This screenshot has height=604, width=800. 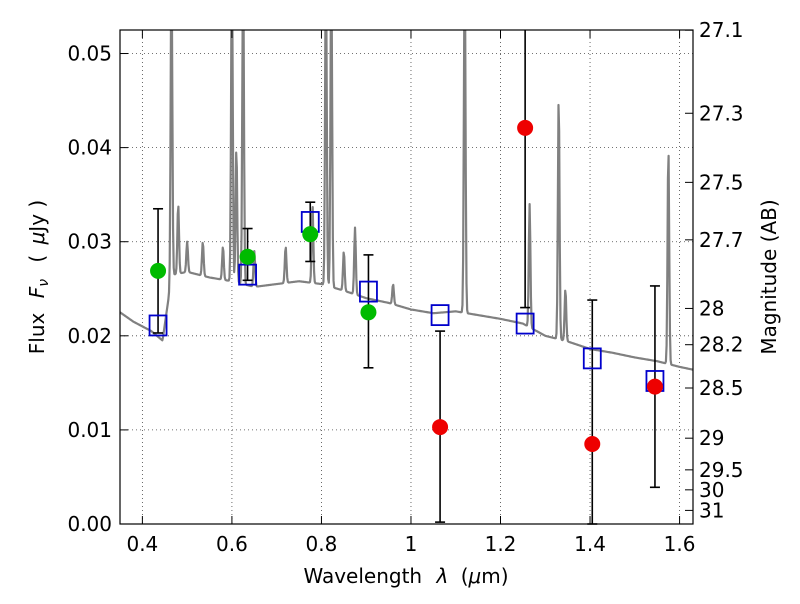 I want to click on x-axis-title: Wavelength λ (μm), so click(x=405, y=576).